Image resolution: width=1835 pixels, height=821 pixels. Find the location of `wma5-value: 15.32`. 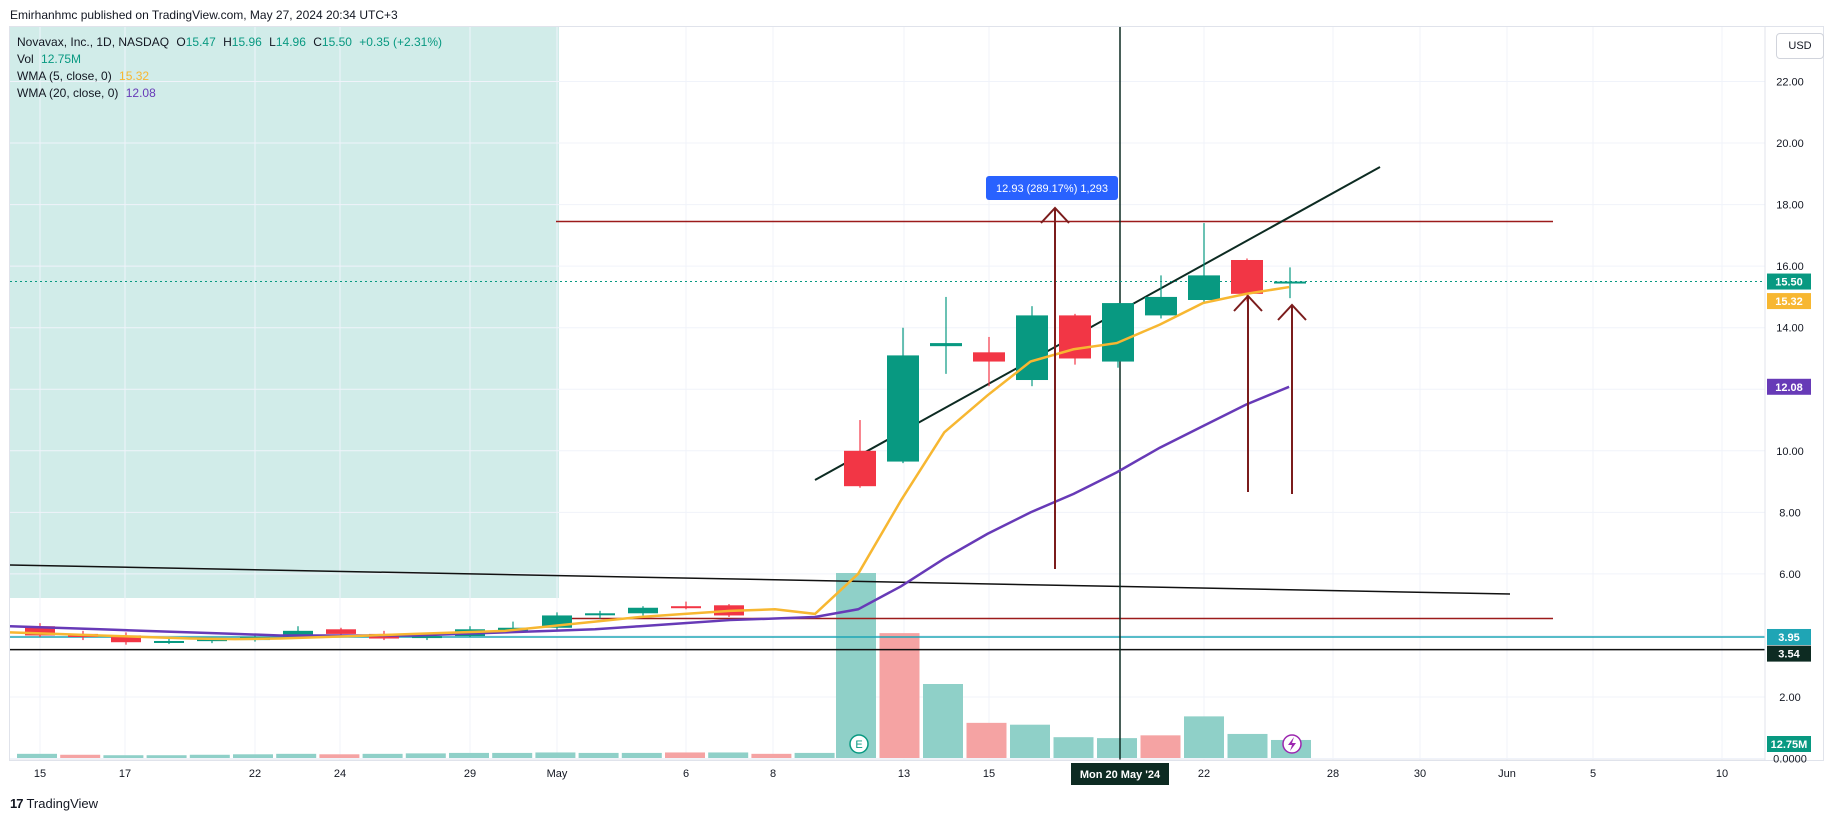

wma5-value: 15.32 is located at coordinates (134, 76).